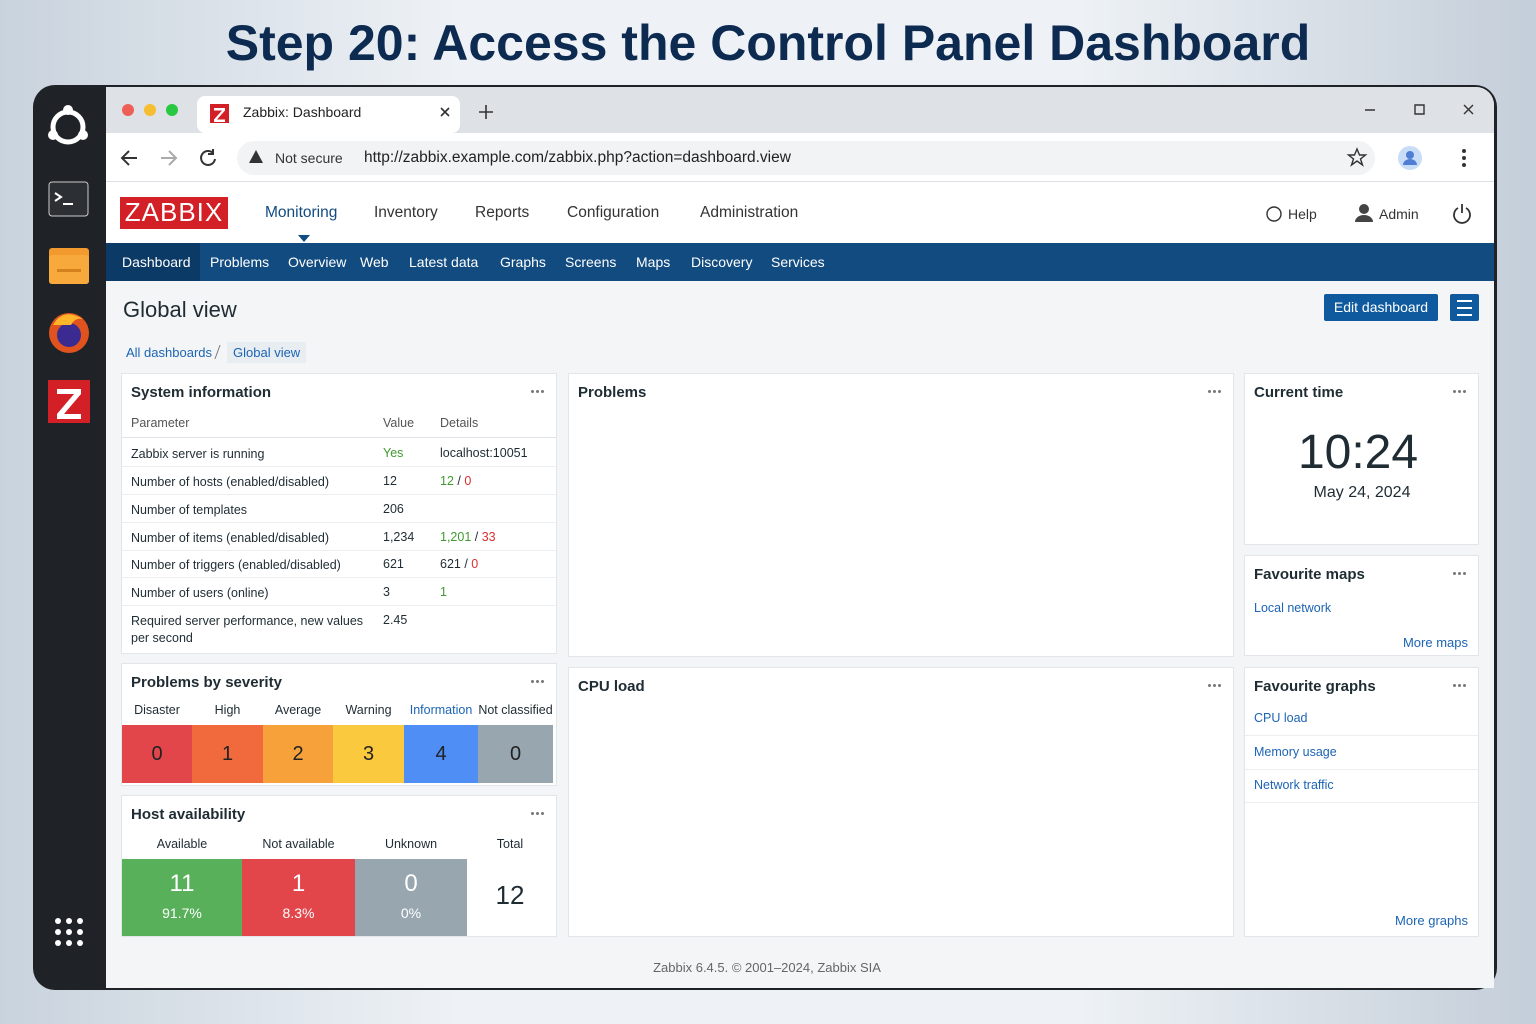 The image size is (1536, 1024). What do you see at coordinates (174, 212) in the screenshot?
I see `logo: ZABBIX` at bounding box center [174, 212].